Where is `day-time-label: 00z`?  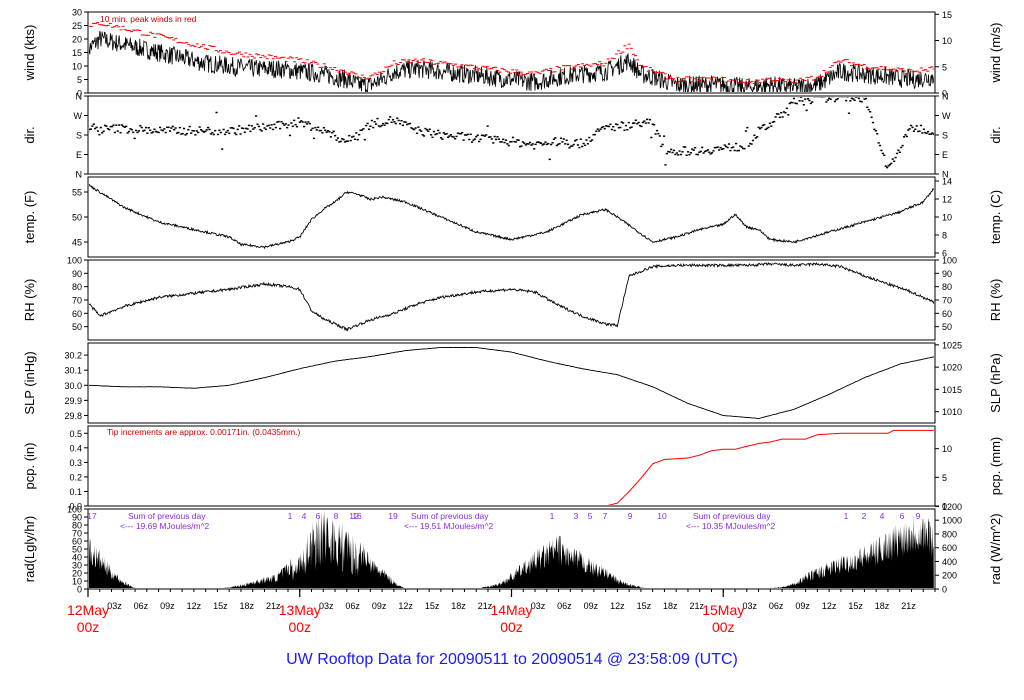 day-time-label: 00z is located at coordinates (723, 627).